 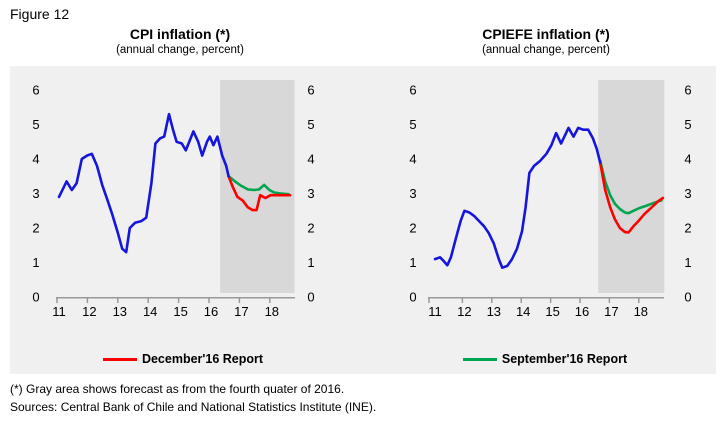 I want to click on december-report-legend-label: December'16 Report, so click(x=202, y=359).